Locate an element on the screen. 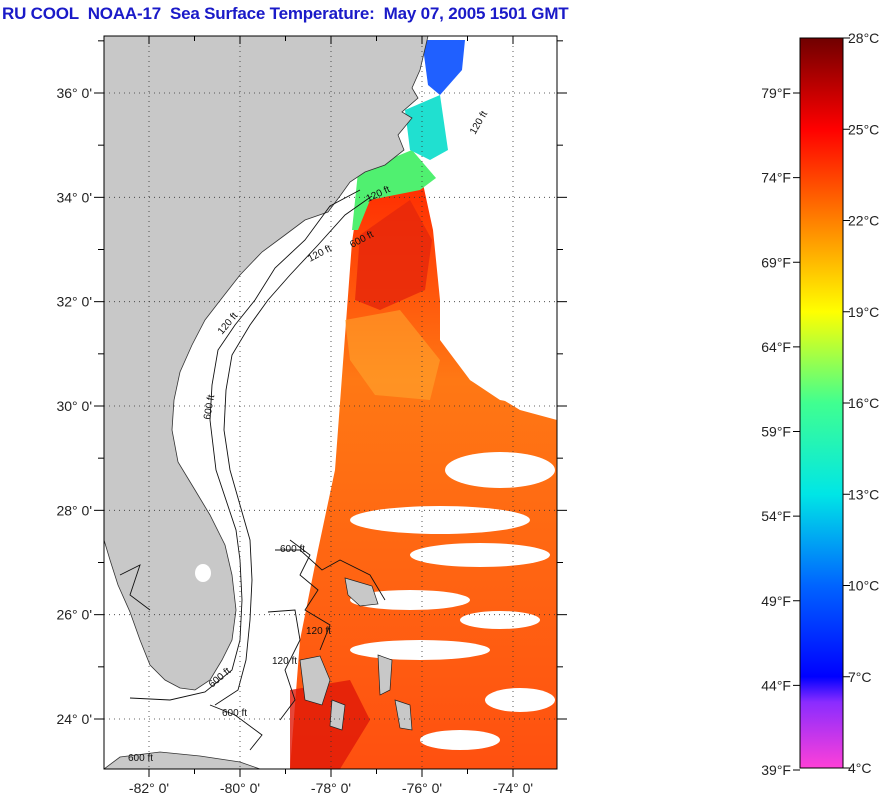 Image resolution: width=889 pixels, height=801 pixels. longitude-label: -80° 0' is located at coordinates (240, 788).